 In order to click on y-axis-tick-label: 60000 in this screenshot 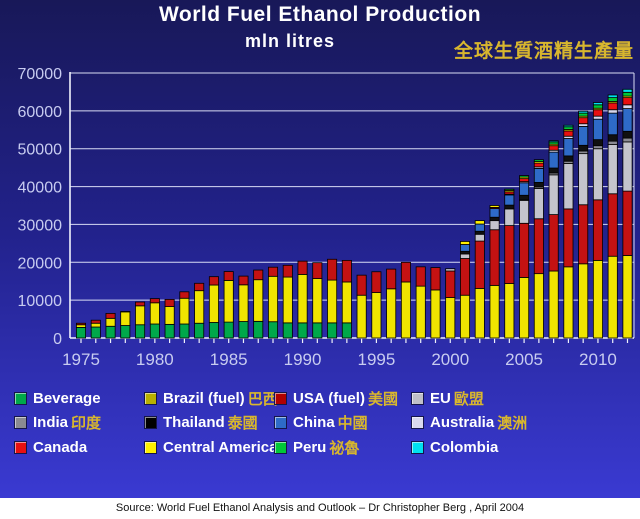, I will do `click(40, 112)`.